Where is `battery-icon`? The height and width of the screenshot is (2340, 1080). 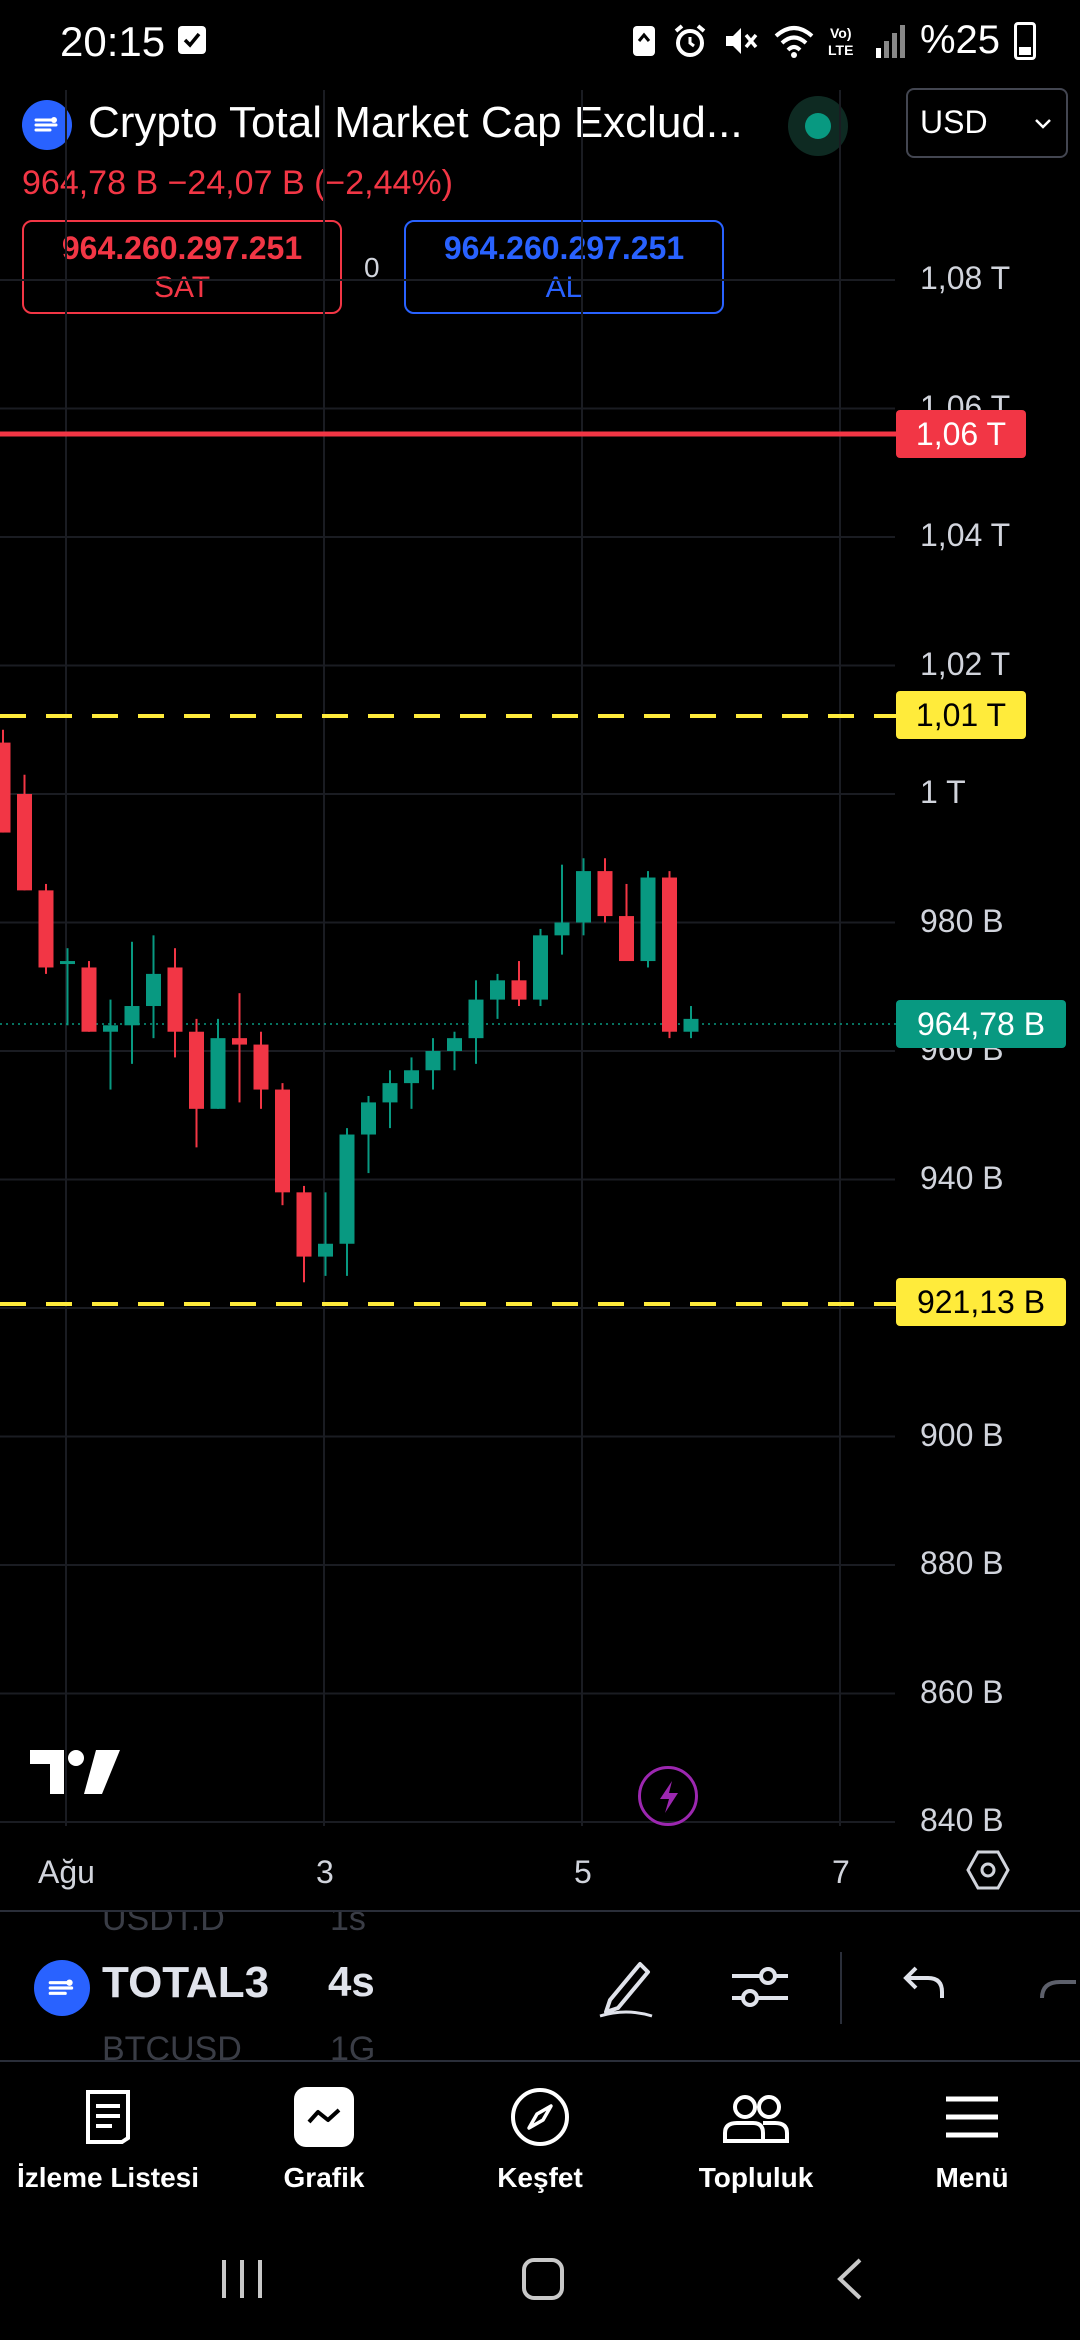
battery-icon is located at coordinates (1025, 40).